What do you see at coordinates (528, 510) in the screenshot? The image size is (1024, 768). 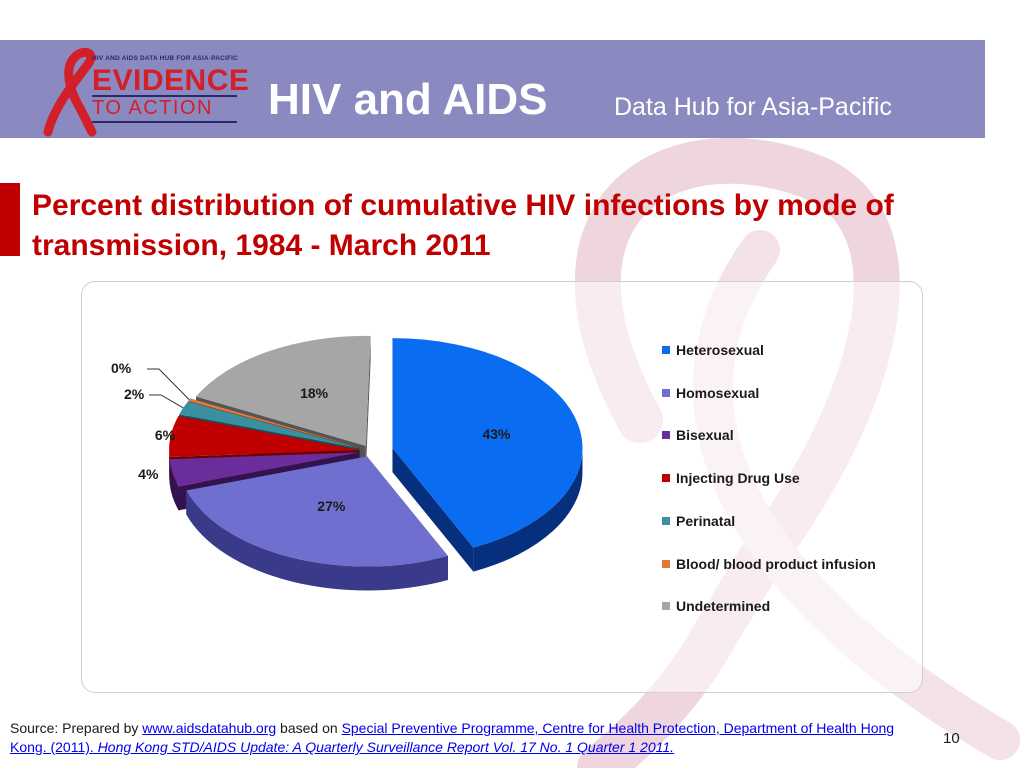 I see `pie-slice-side-heterosexual` at bounding box center [528, 510].